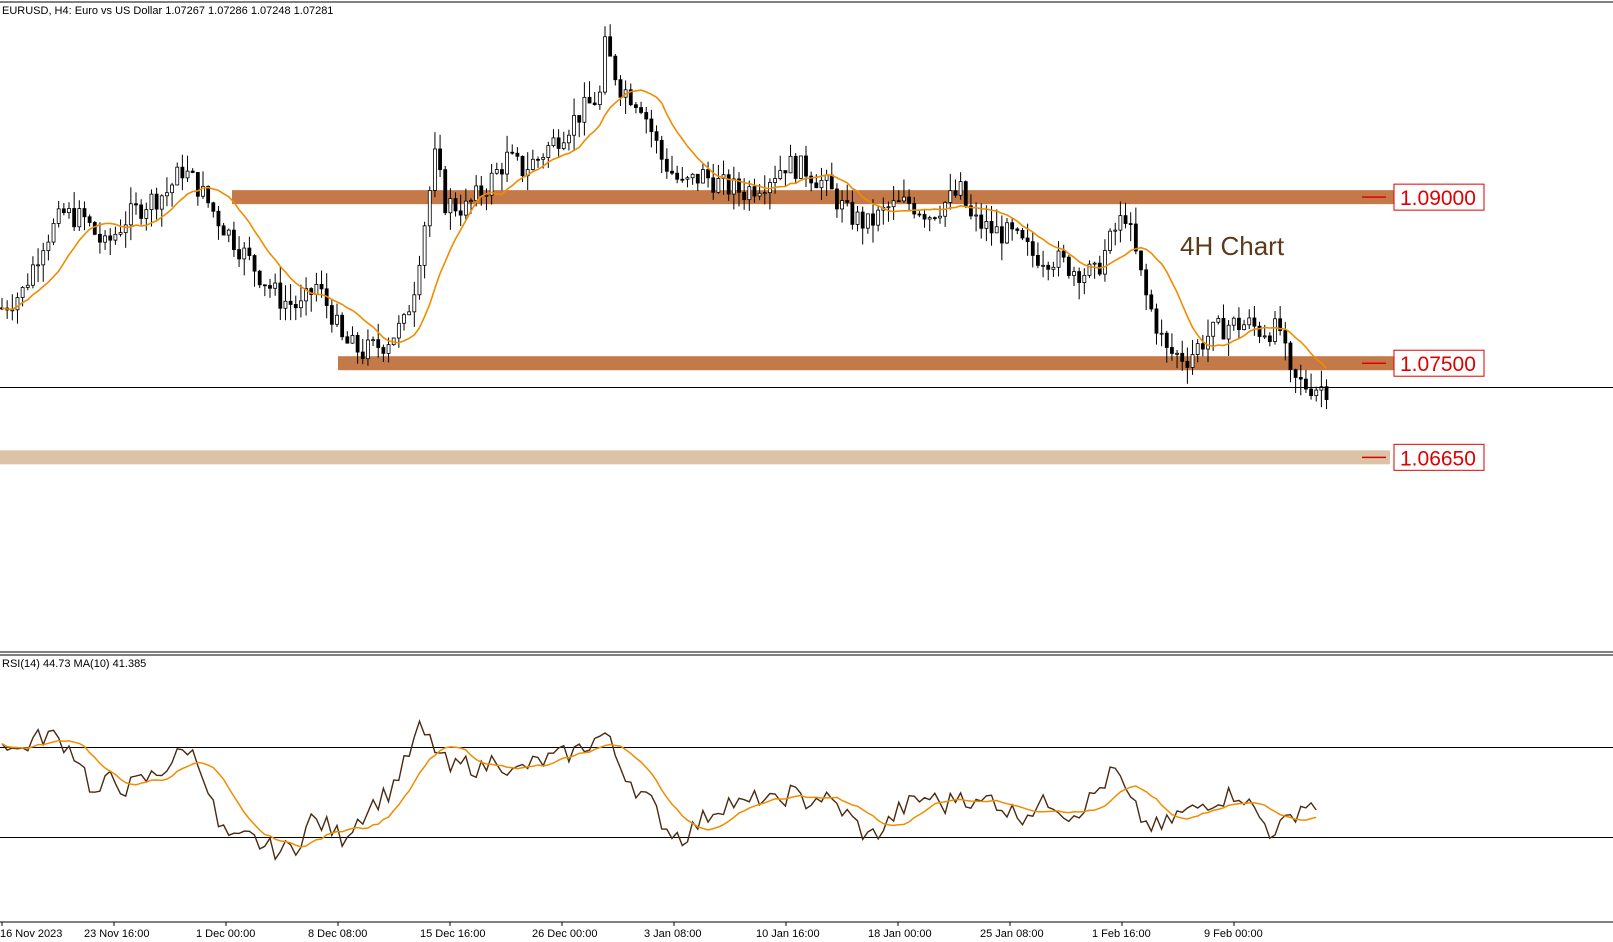 The width and height of the screenshot is (1613, 942). I want to click on level-label: 1.09000, so click(1438, 198).